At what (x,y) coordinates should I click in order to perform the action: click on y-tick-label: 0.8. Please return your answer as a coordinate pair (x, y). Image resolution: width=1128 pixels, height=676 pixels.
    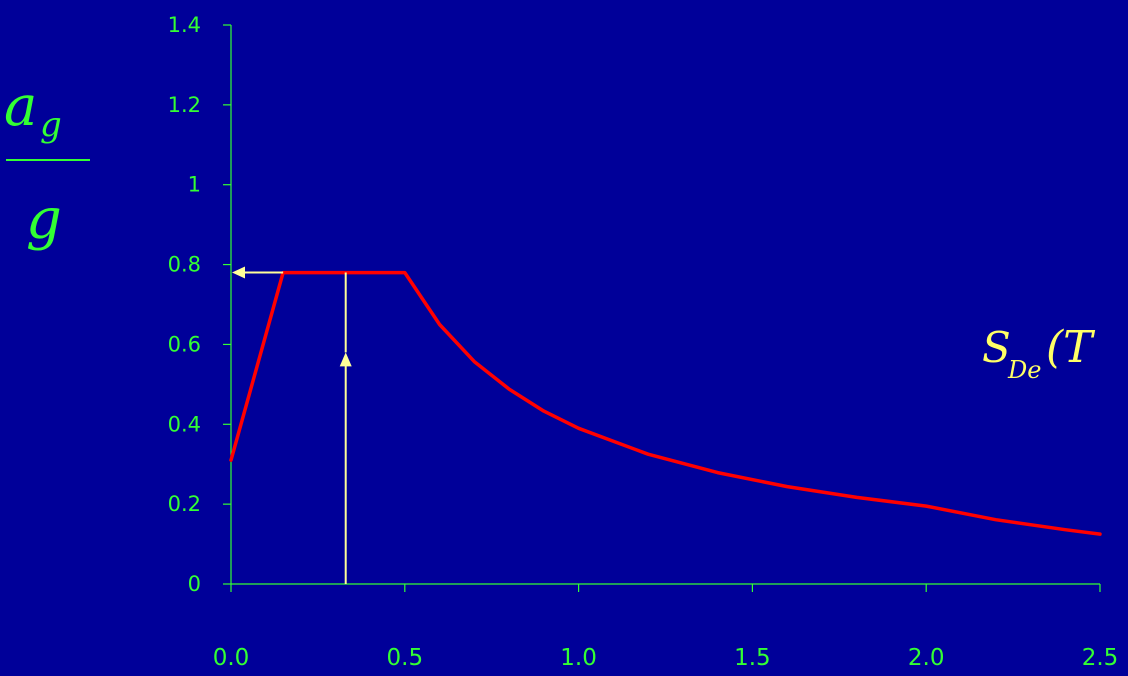
    Looking at the image, I should click on (184, 265).